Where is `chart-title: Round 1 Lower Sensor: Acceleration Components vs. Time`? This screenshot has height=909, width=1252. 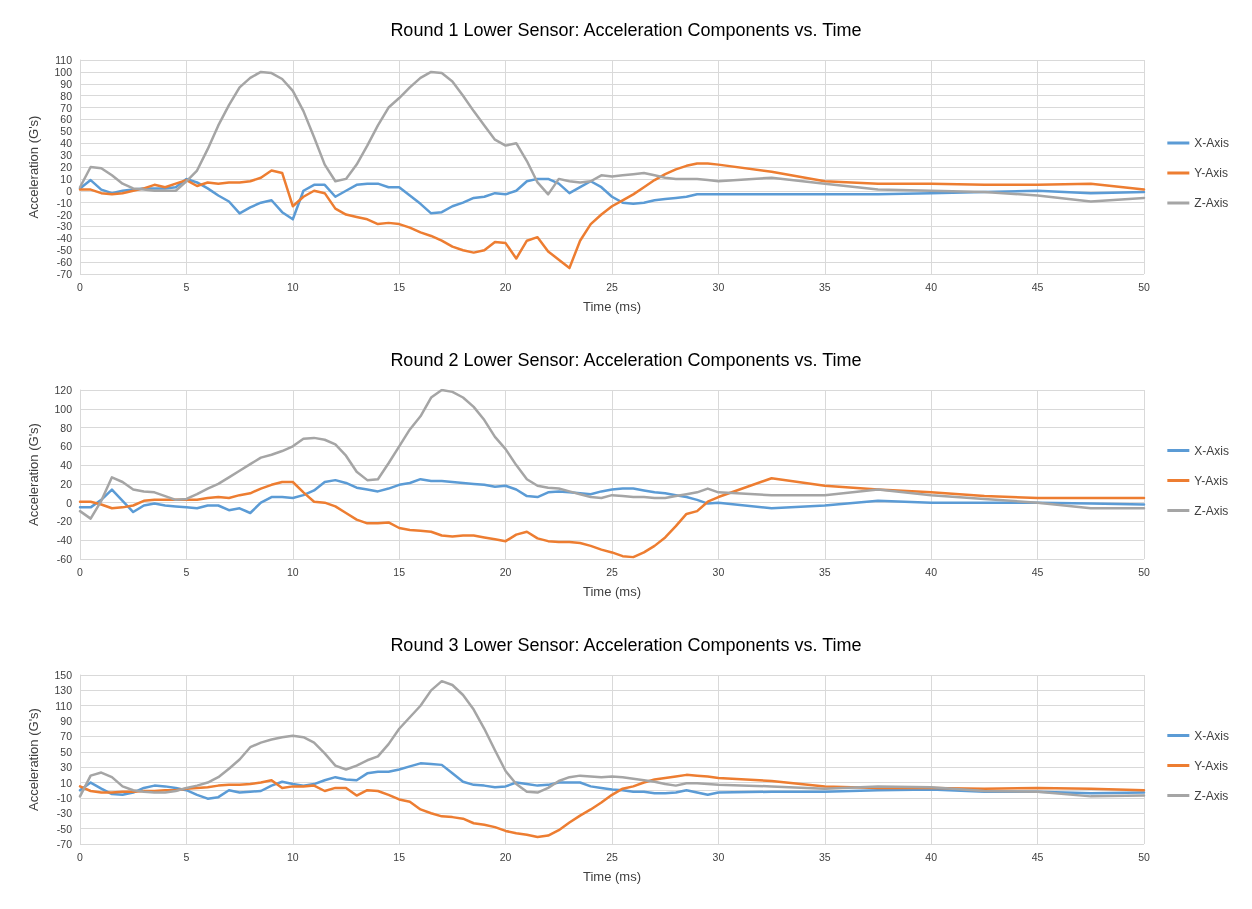 chart-title: Round 1 Lower Sensor: Acceleration Components vs. Time is located at coordinates (626, 30).